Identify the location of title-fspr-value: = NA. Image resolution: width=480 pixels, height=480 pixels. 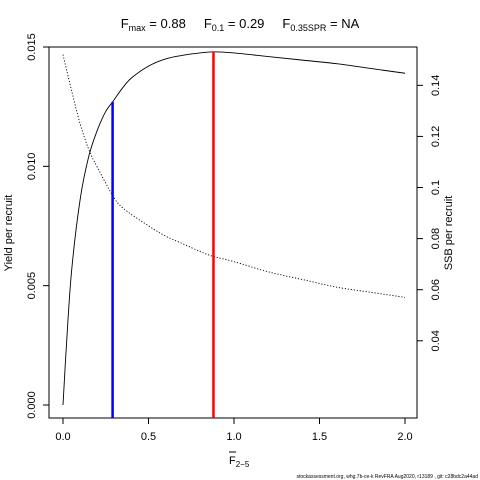
(342, 23).